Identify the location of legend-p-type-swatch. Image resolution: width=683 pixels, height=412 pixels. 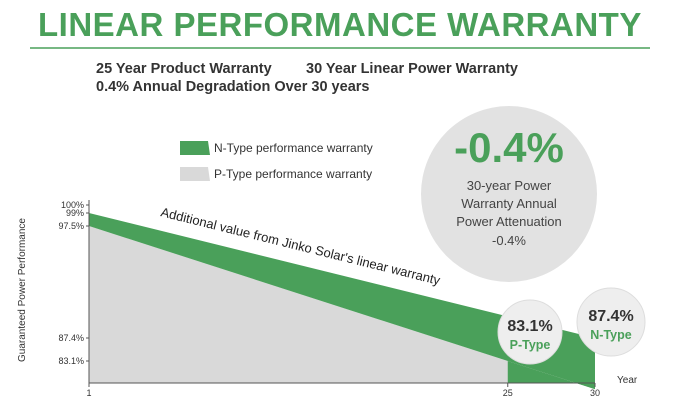
(195, 174).